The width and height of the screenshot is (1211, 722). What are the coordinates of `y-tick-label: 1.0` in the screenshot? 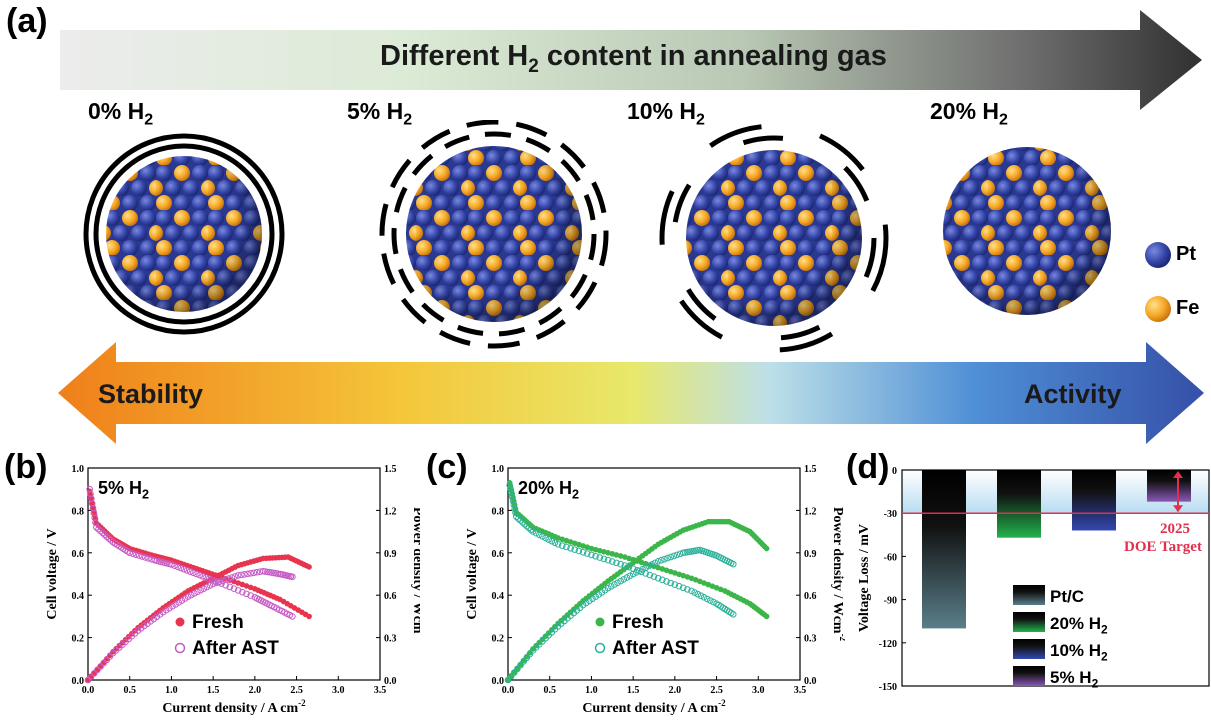 It's located at (78, 469).